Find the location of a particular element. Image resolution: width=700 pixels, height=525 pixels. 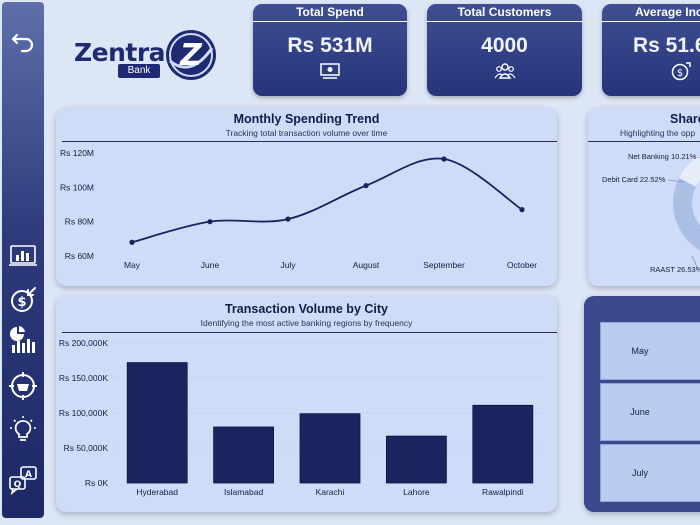

x-tick-label: September is located at coordinates (444, 265).